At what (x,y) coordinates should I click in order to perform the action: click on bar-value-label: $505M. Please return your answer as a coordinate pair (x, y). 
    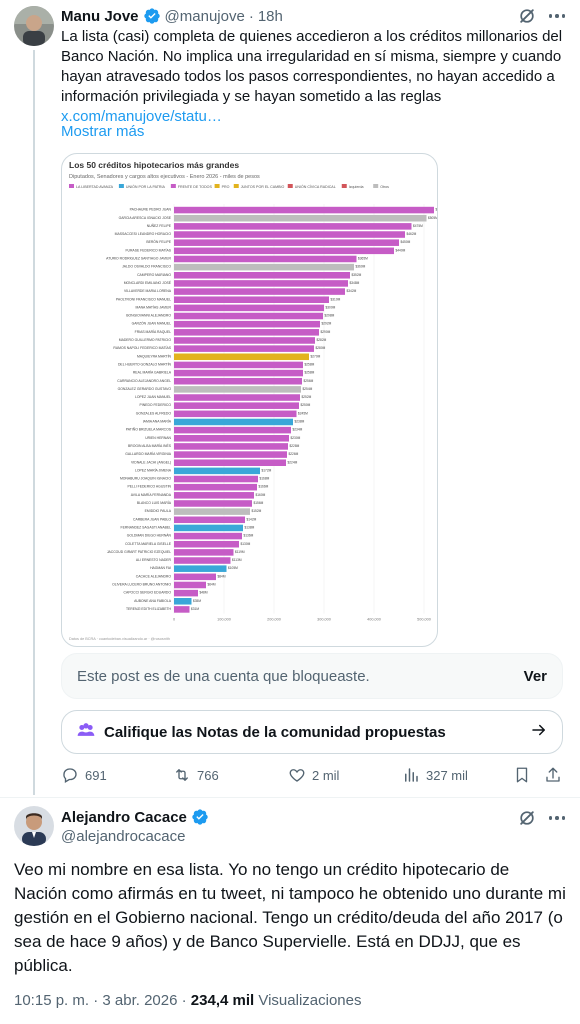
    Looking at the image, I should click on (433, 218).